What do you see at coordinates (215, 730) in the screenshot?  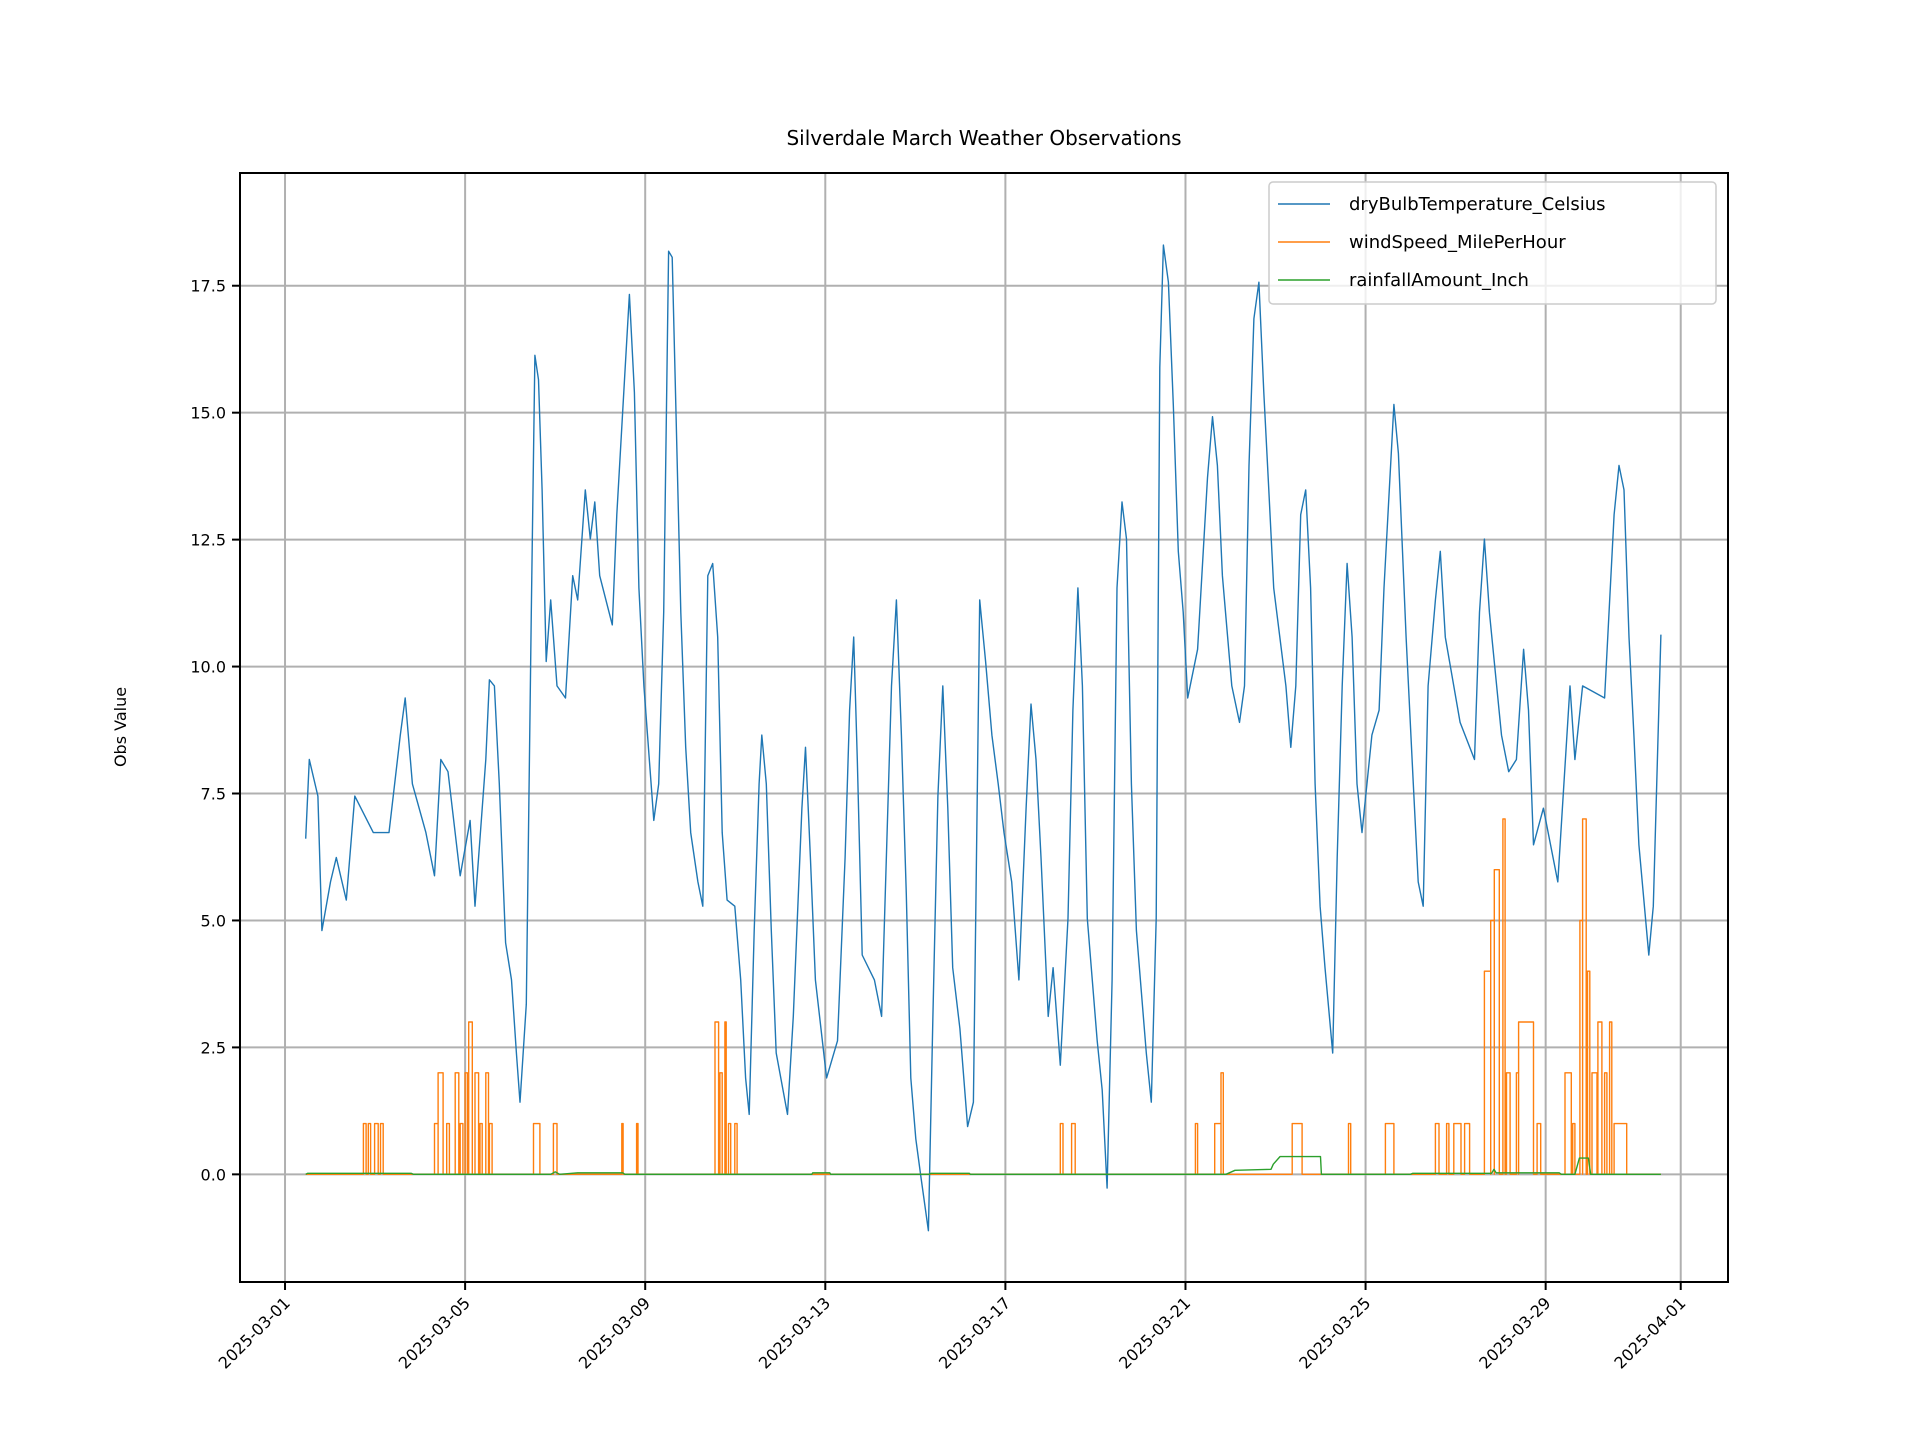 I see `y-axis: 0.0 2.5 5.0 7.5 10.0 12.5 15.0 17.5` at bounding box center [215, 730].